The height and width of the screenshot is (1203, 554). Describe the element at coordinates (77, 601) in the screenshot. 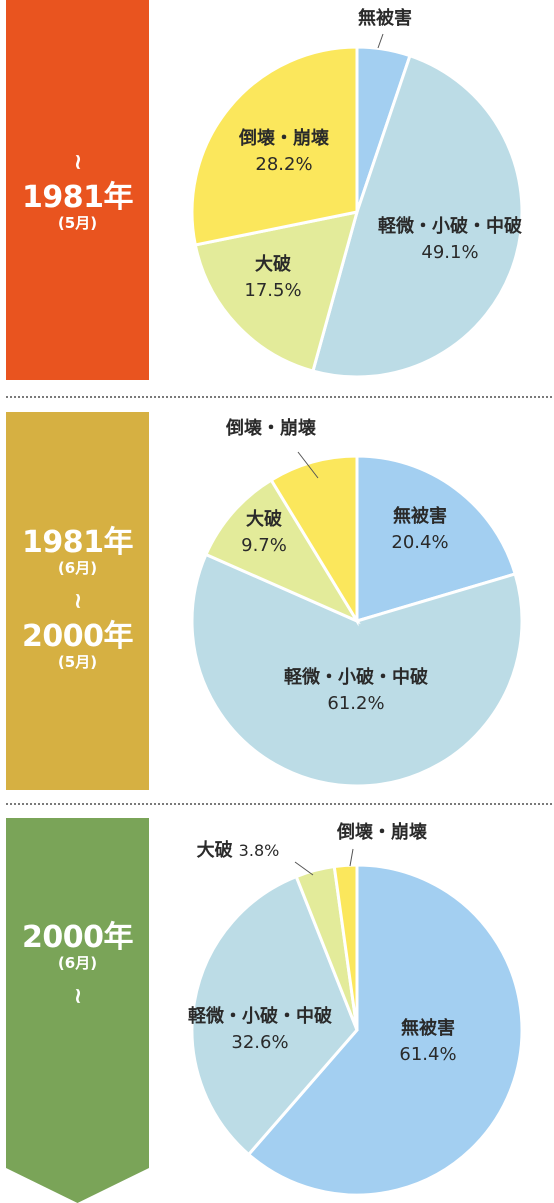

I see `period-band-2: 1981年 (6月) ~ 2000年 (5月)` at that location.